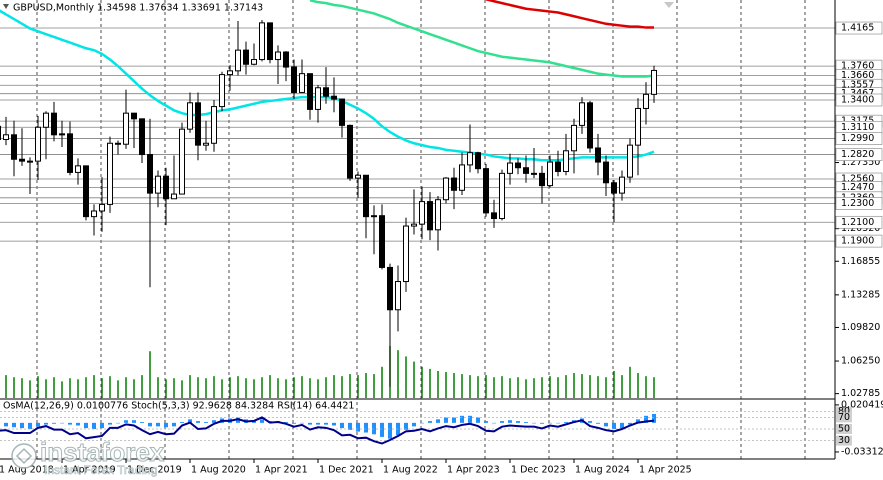  I want to click on level-label: 1.3760, so click(857, 66).